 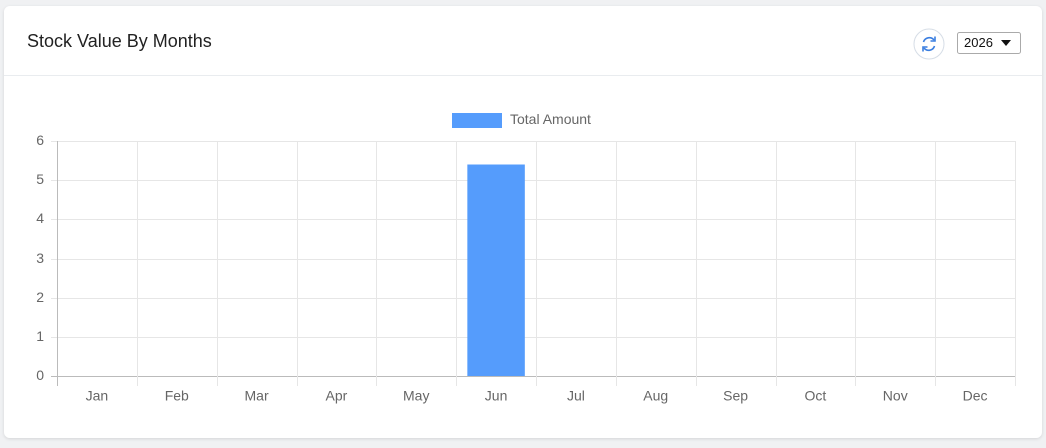 I want to click on x-tick-label: Sep, so click(x=735, y=396).